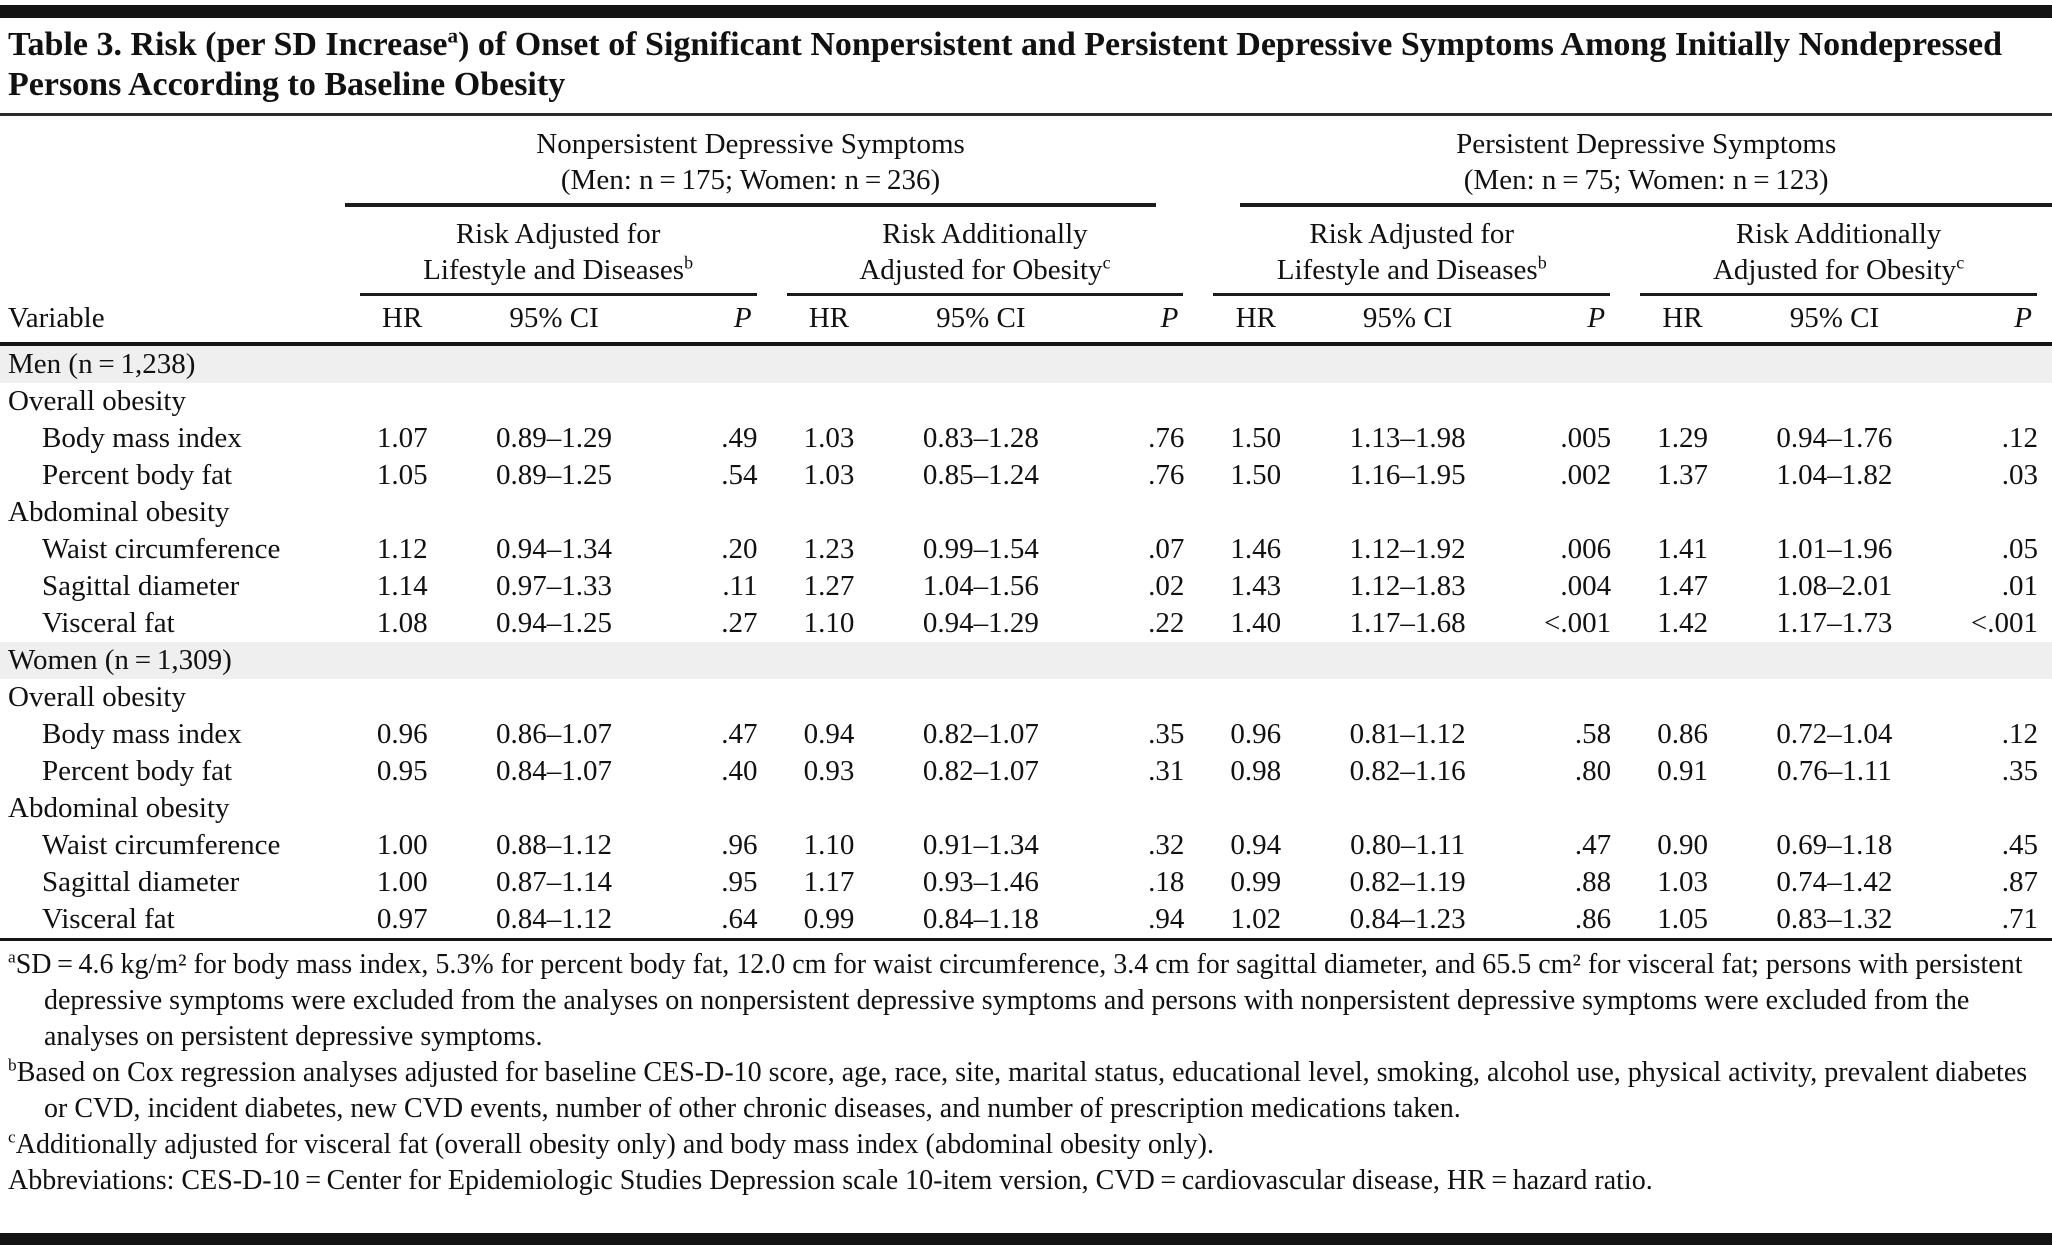 The width and height of the screenshot is (2052, 1245). What do you see at coordinates (710, 921) in the screenshot?
I see `cell-p-value: .64` at bounding box center [710, 921].